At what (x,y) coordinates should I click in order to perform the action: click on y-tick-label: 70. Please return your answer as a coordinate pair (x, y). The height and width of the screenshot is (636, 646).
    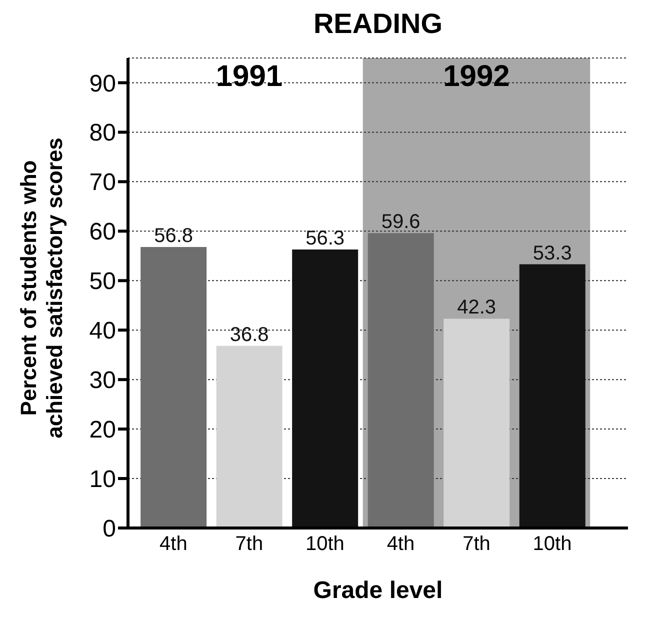
    Looking at the image, I should click on (102, 182).